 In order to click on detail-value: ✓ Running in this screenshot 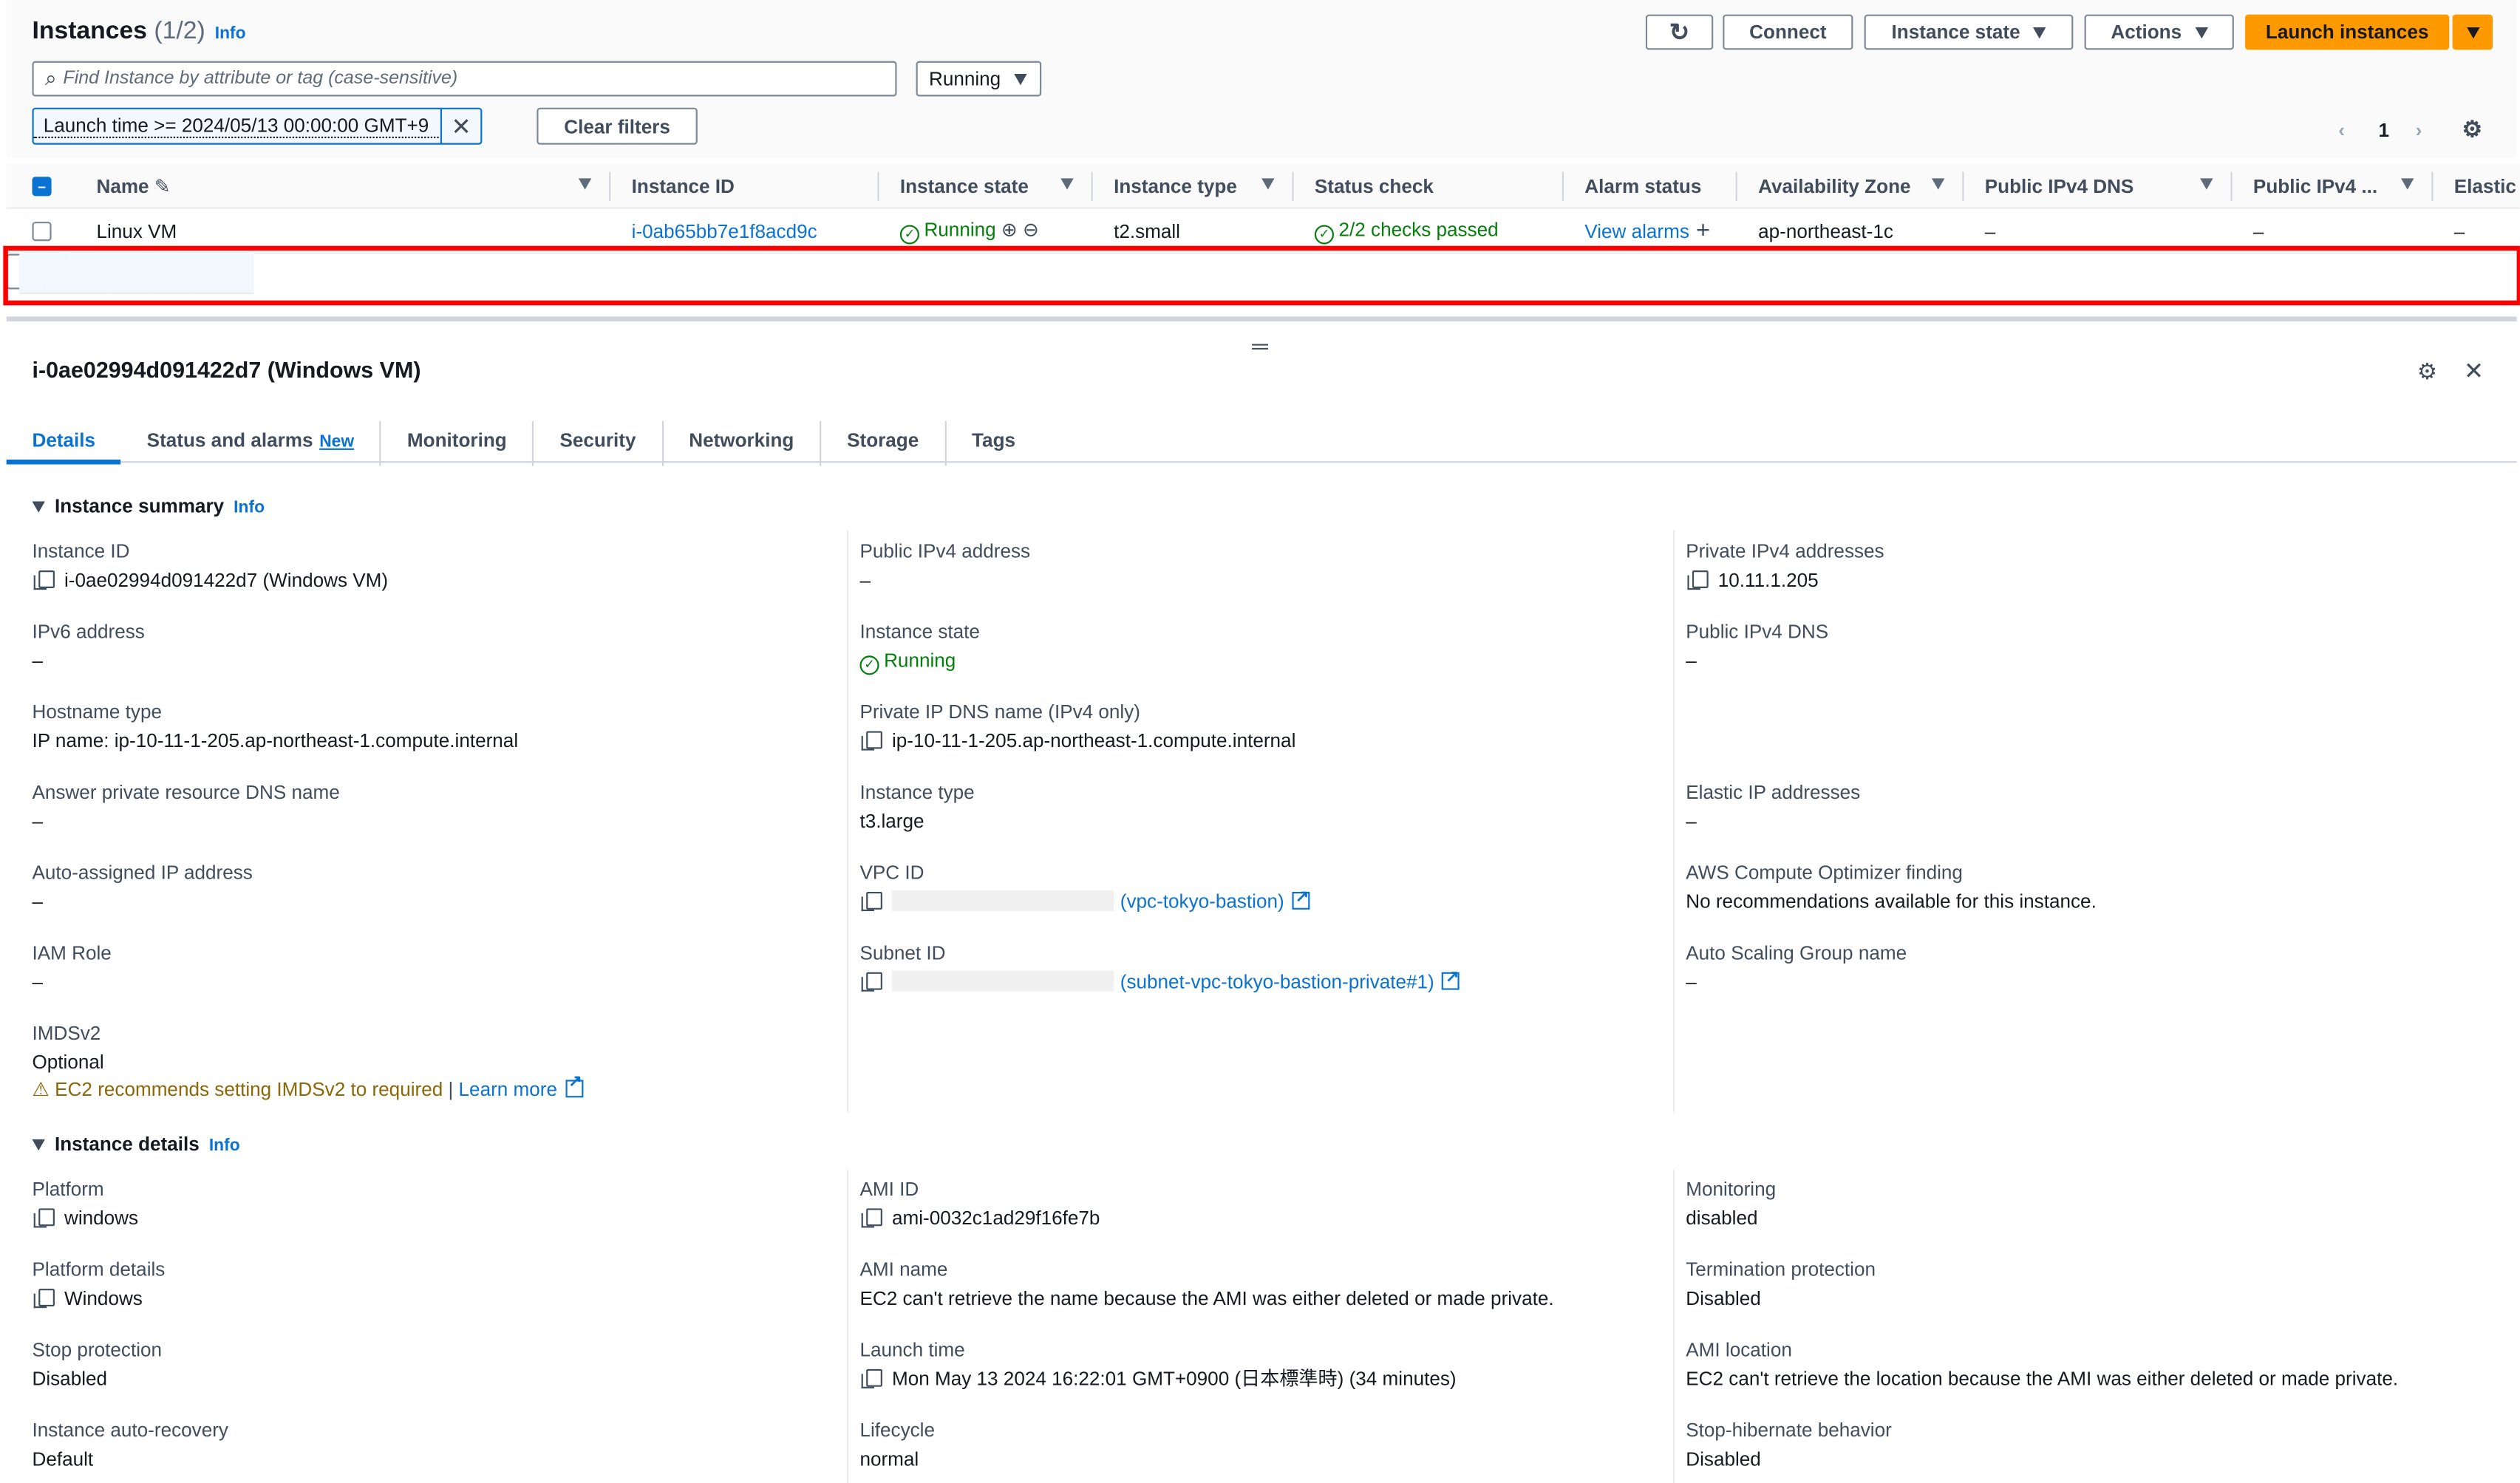, I will do `click(1261, 662)`.